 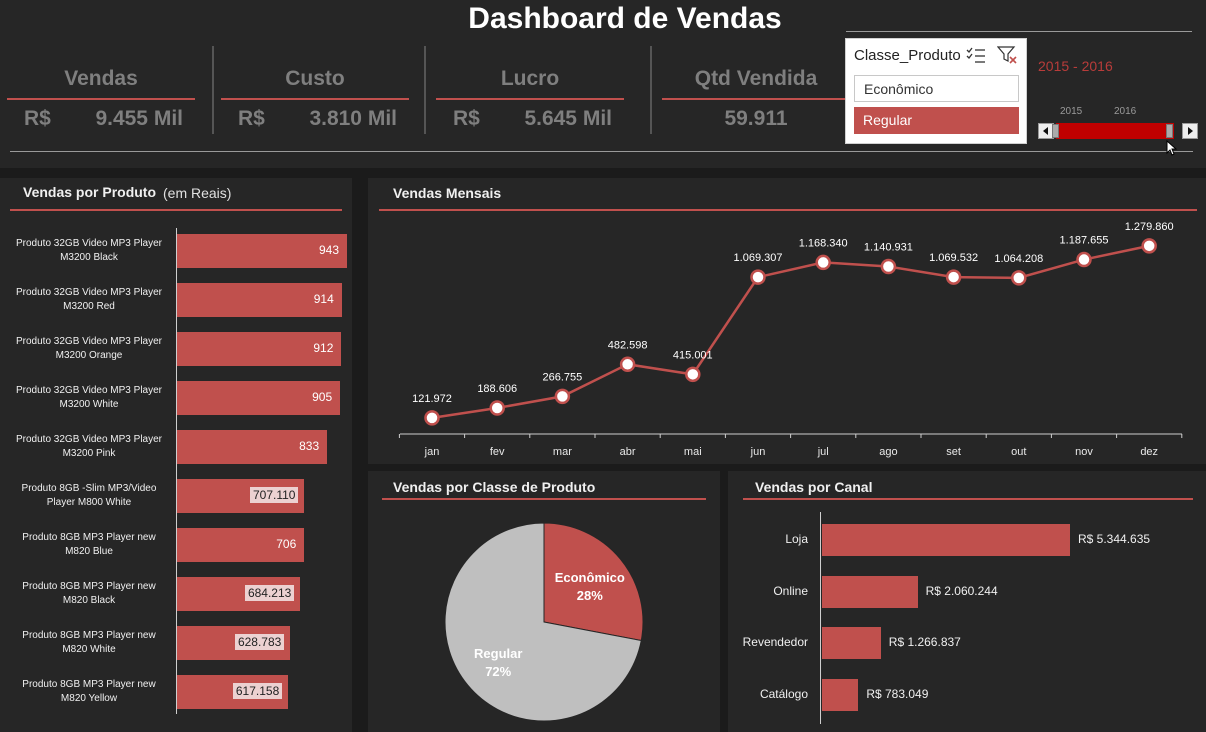 What do you see at coordinates (89, 502) in the screenshot?
I see `product-label-line: Player M800 White` at bounding box center [89, 502].